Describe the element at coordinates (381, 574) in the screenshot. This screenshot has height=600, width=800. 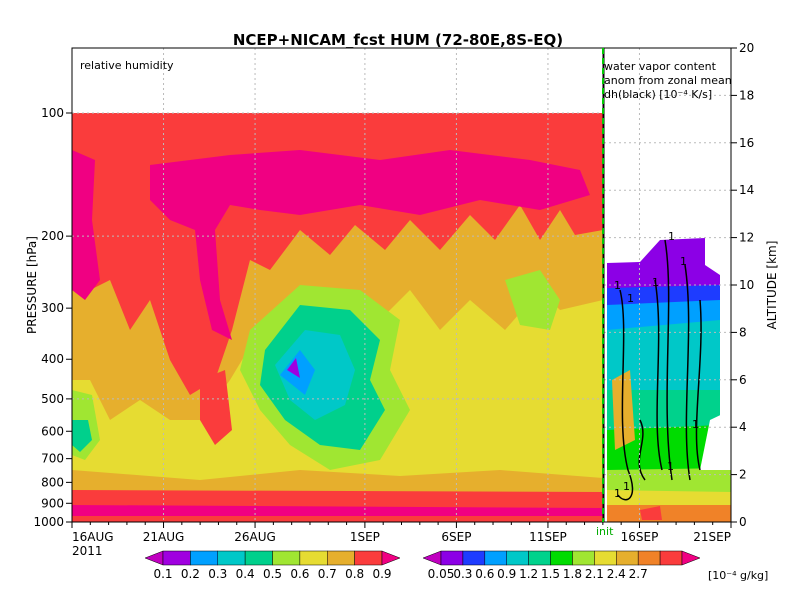
I see `colorbar-label: 0.9` at that location.